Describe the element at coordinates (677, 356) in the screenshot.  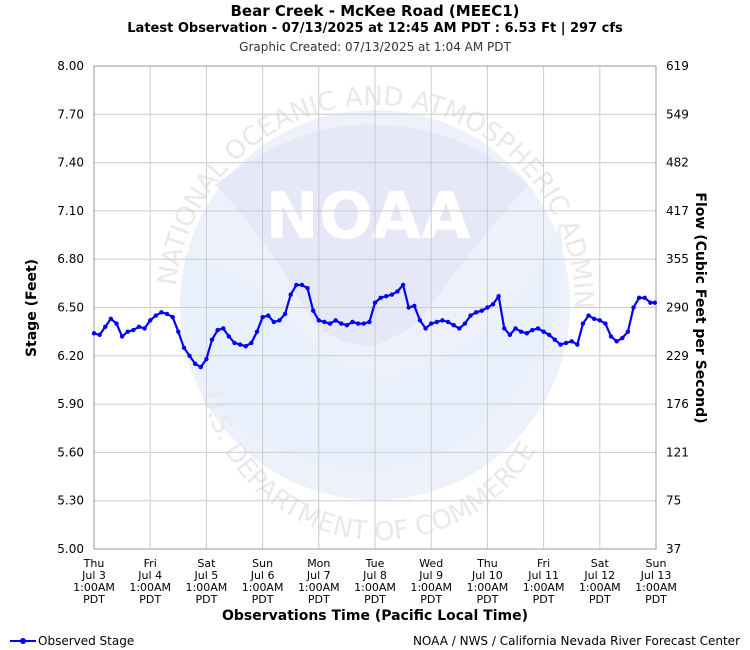
I see `y2-tick-label: 229` at that location.